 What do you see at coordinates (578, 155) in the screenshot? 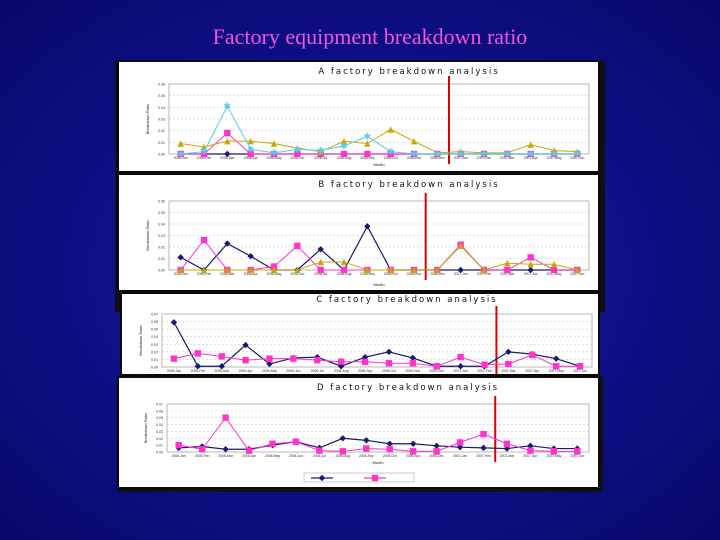
I see `chart-a-series-4-point-18: ✱` at bounding box center [578, 155].